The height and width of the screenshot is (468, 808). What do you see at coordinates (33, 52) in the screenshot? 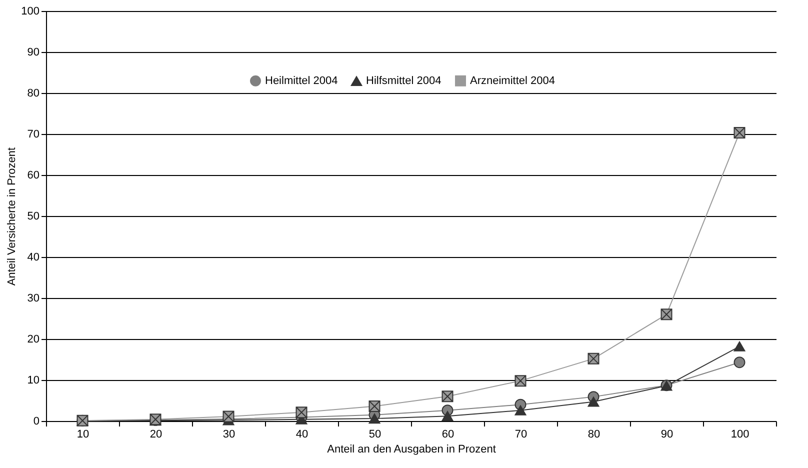
I see `y-tick-label: 90` at bounding box center [33, 52].